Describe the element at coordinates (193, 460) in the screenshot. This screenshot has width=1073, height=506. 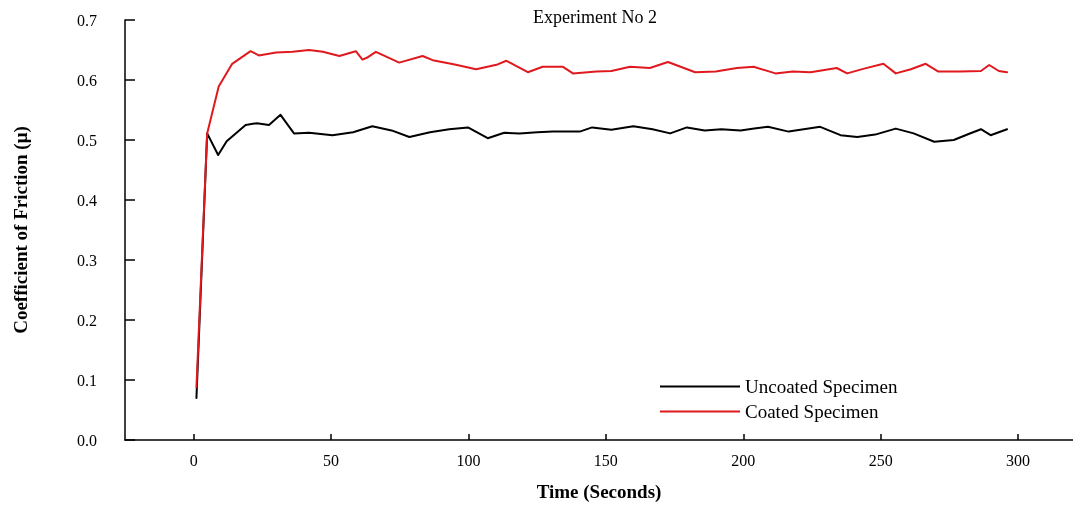
I see `x-tick-label: 0` at that location.